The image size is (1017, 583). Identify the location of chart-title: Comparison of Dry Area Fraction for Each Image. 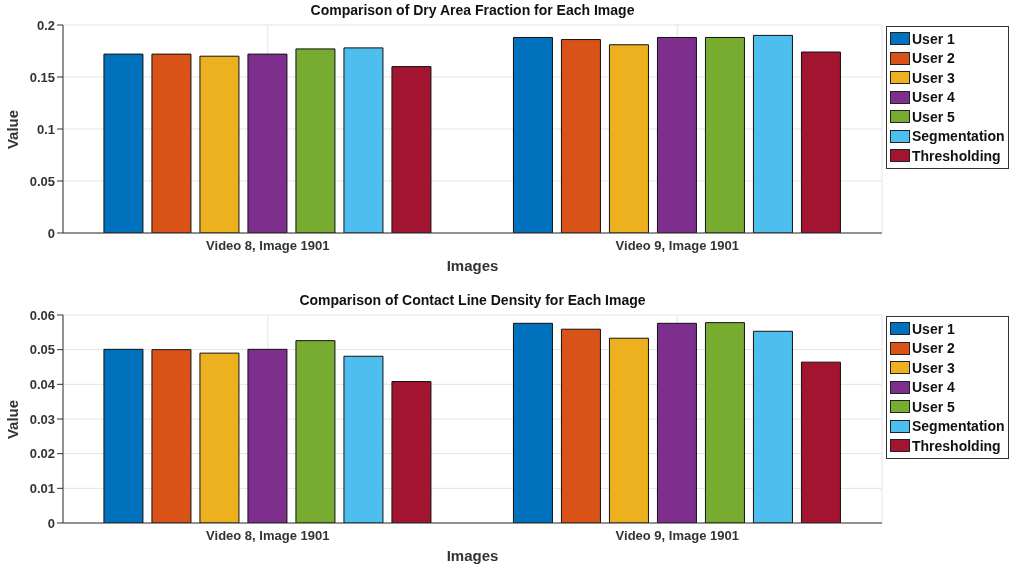
(472, 10).